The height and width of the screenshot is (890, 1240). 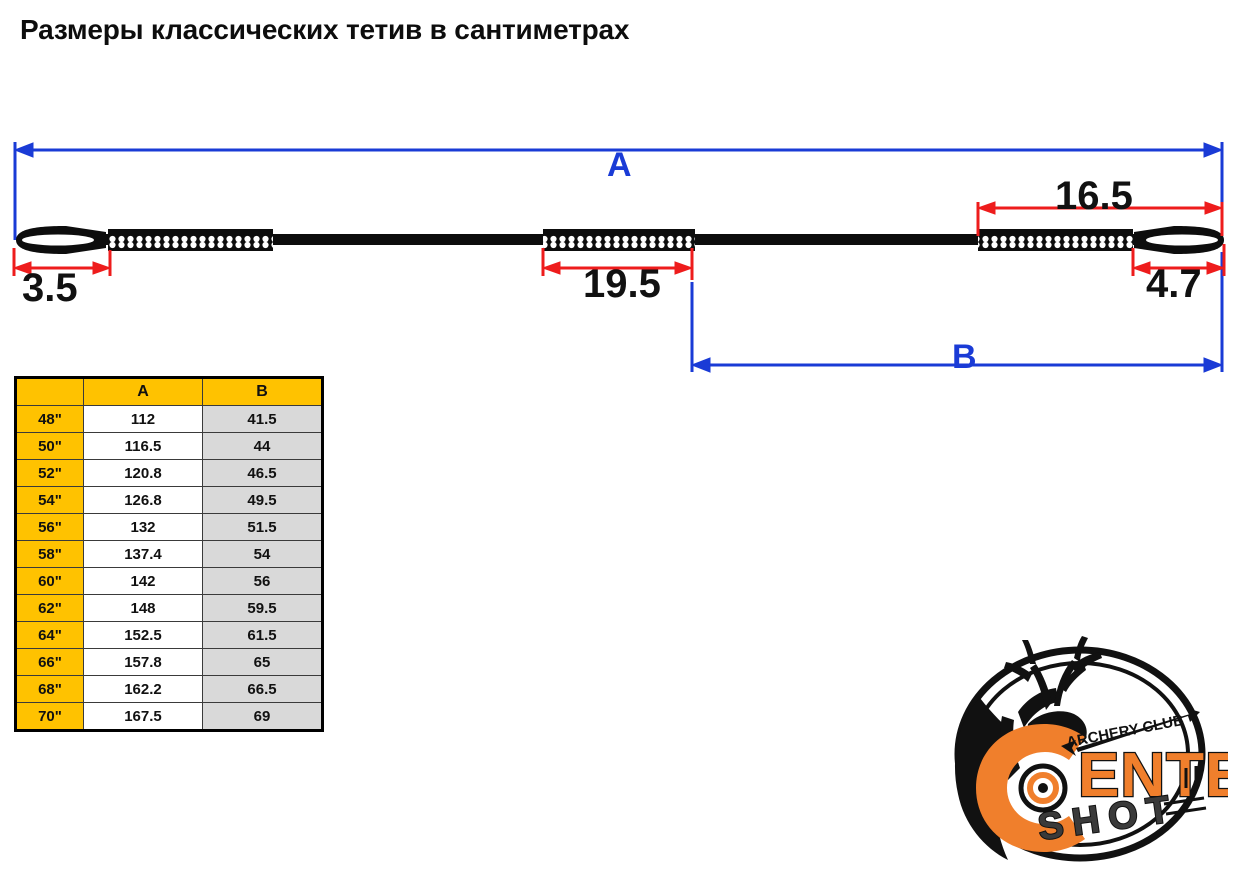 What do you see at coordinates (143, 554) in the screenshot?
I see `row-value-a: 137.4` at bounding box center [143, 554].